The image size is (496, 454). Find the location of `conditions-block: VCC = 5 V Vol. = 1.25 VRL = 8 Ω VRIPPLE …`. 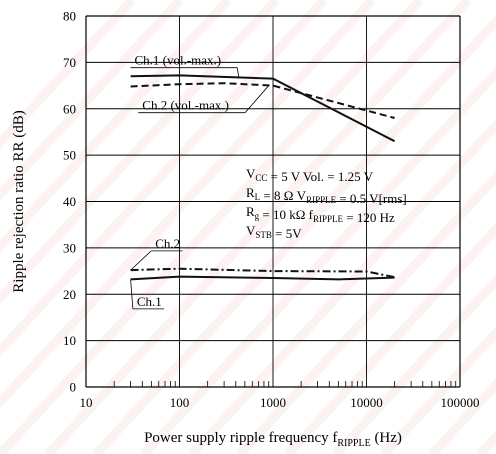

conditions-block: VCC = 5 V Vol. = 1.25 VRL = 8 Ω VRIPPLE … is located at coordinates (326, 203).